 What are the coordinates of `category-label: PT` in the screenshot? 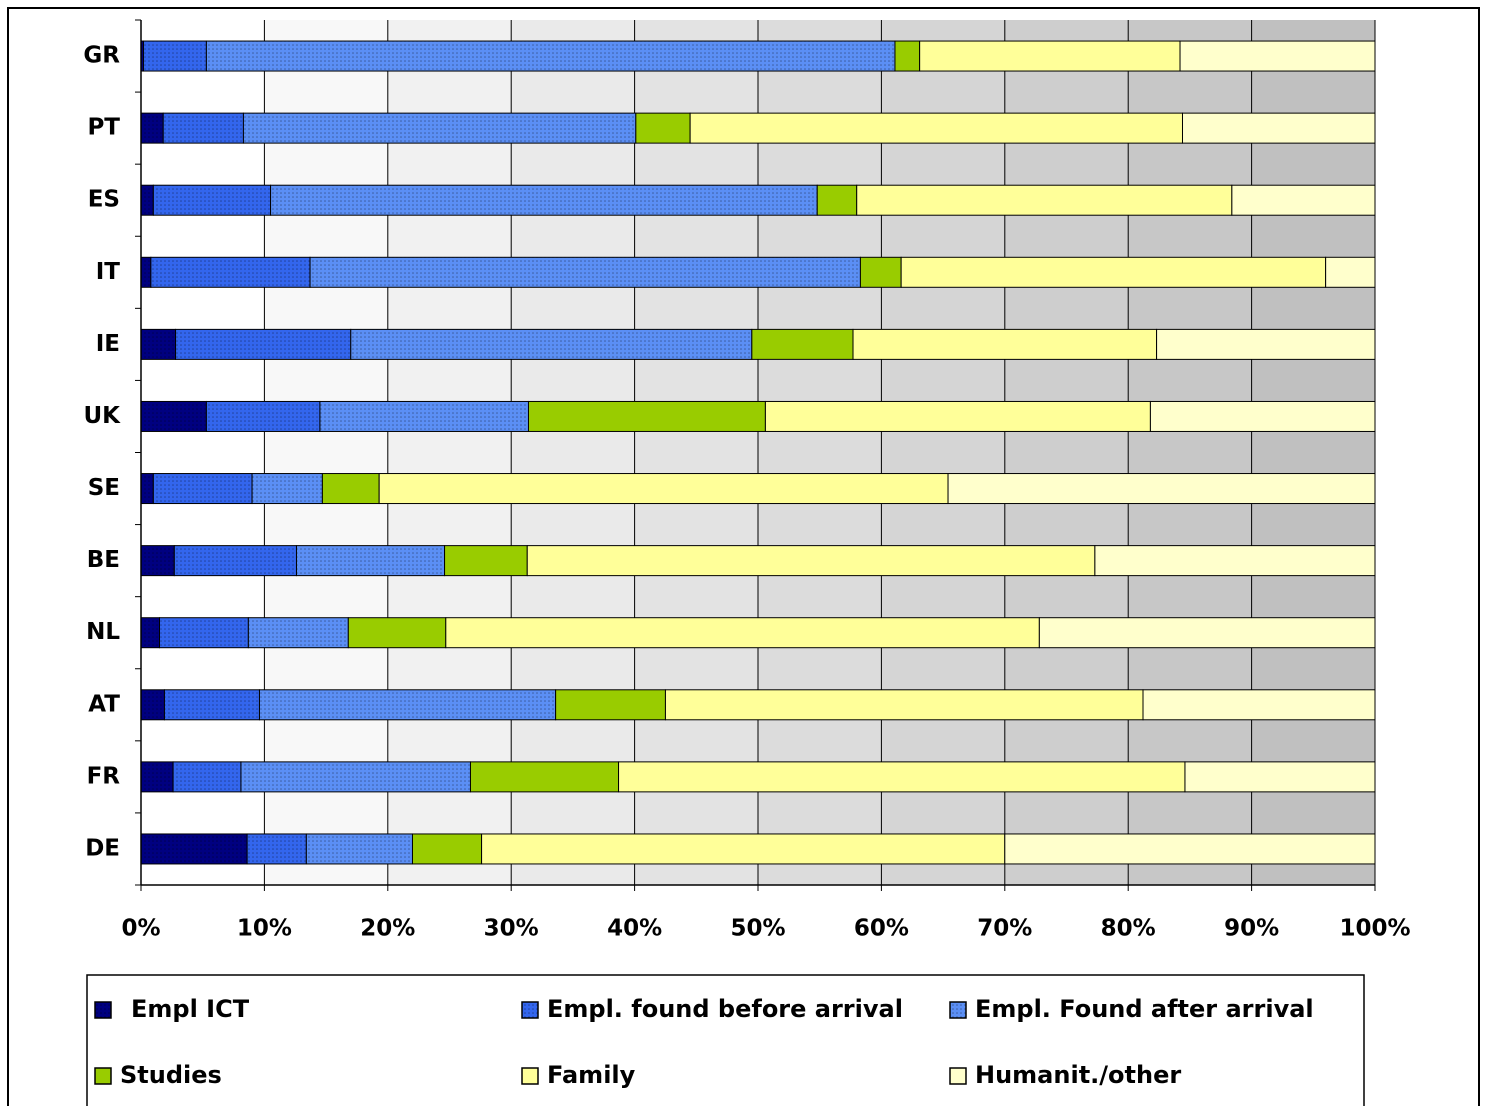 It's located at (103, 128).